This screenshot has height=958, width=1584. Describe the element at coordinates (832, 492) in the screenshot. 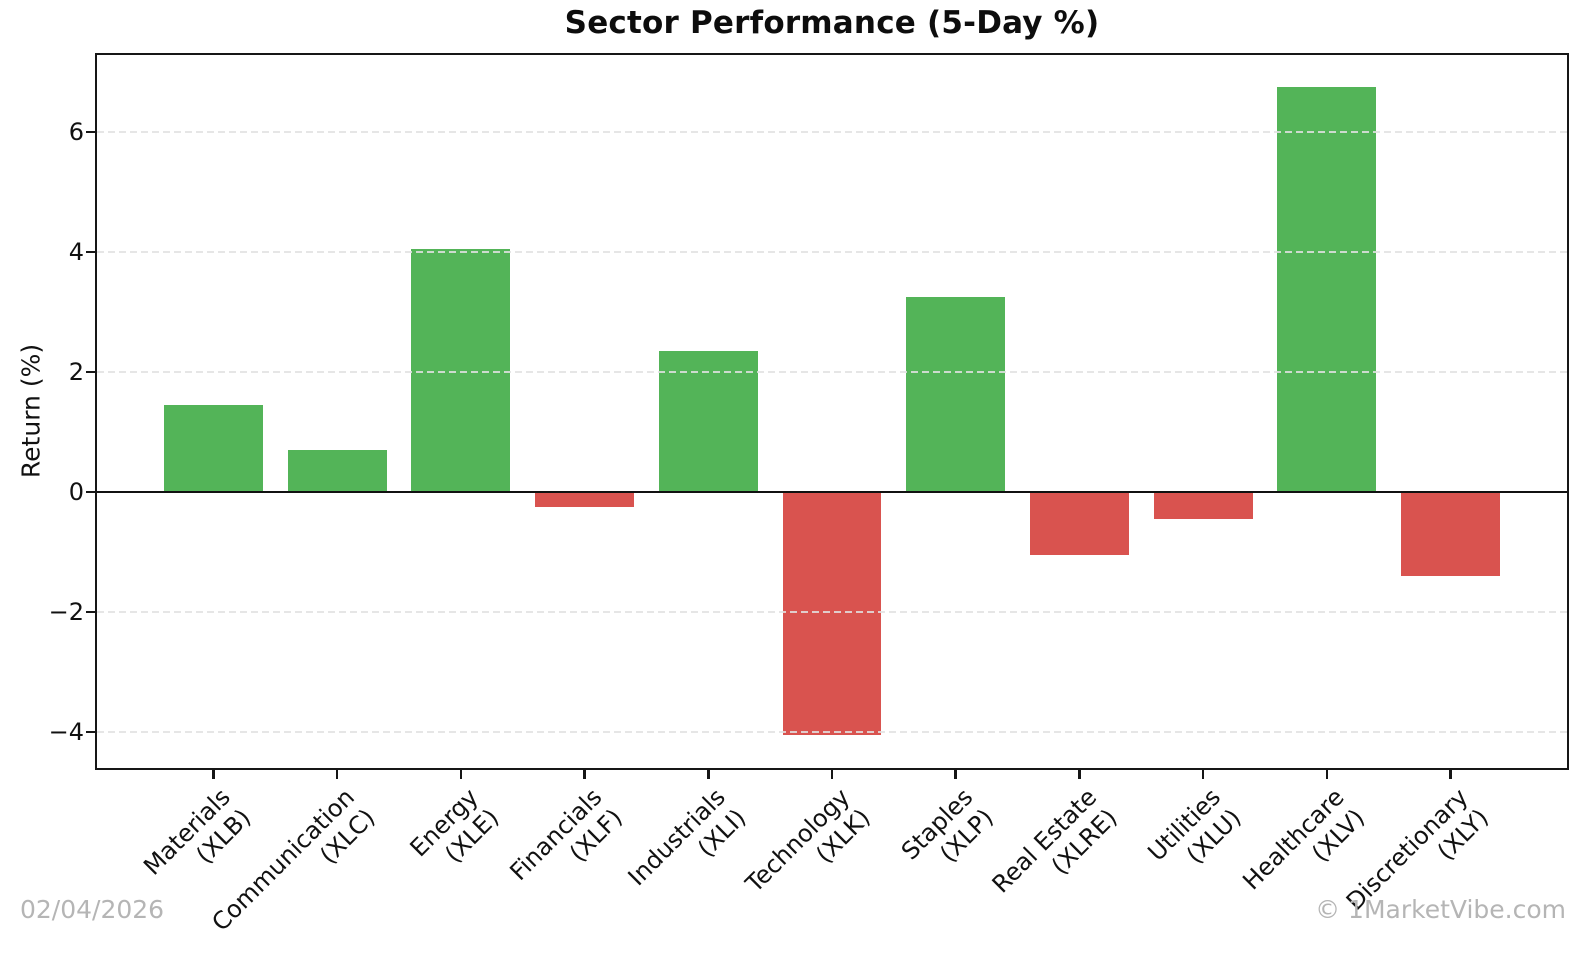

I see `zero-line` at that location.